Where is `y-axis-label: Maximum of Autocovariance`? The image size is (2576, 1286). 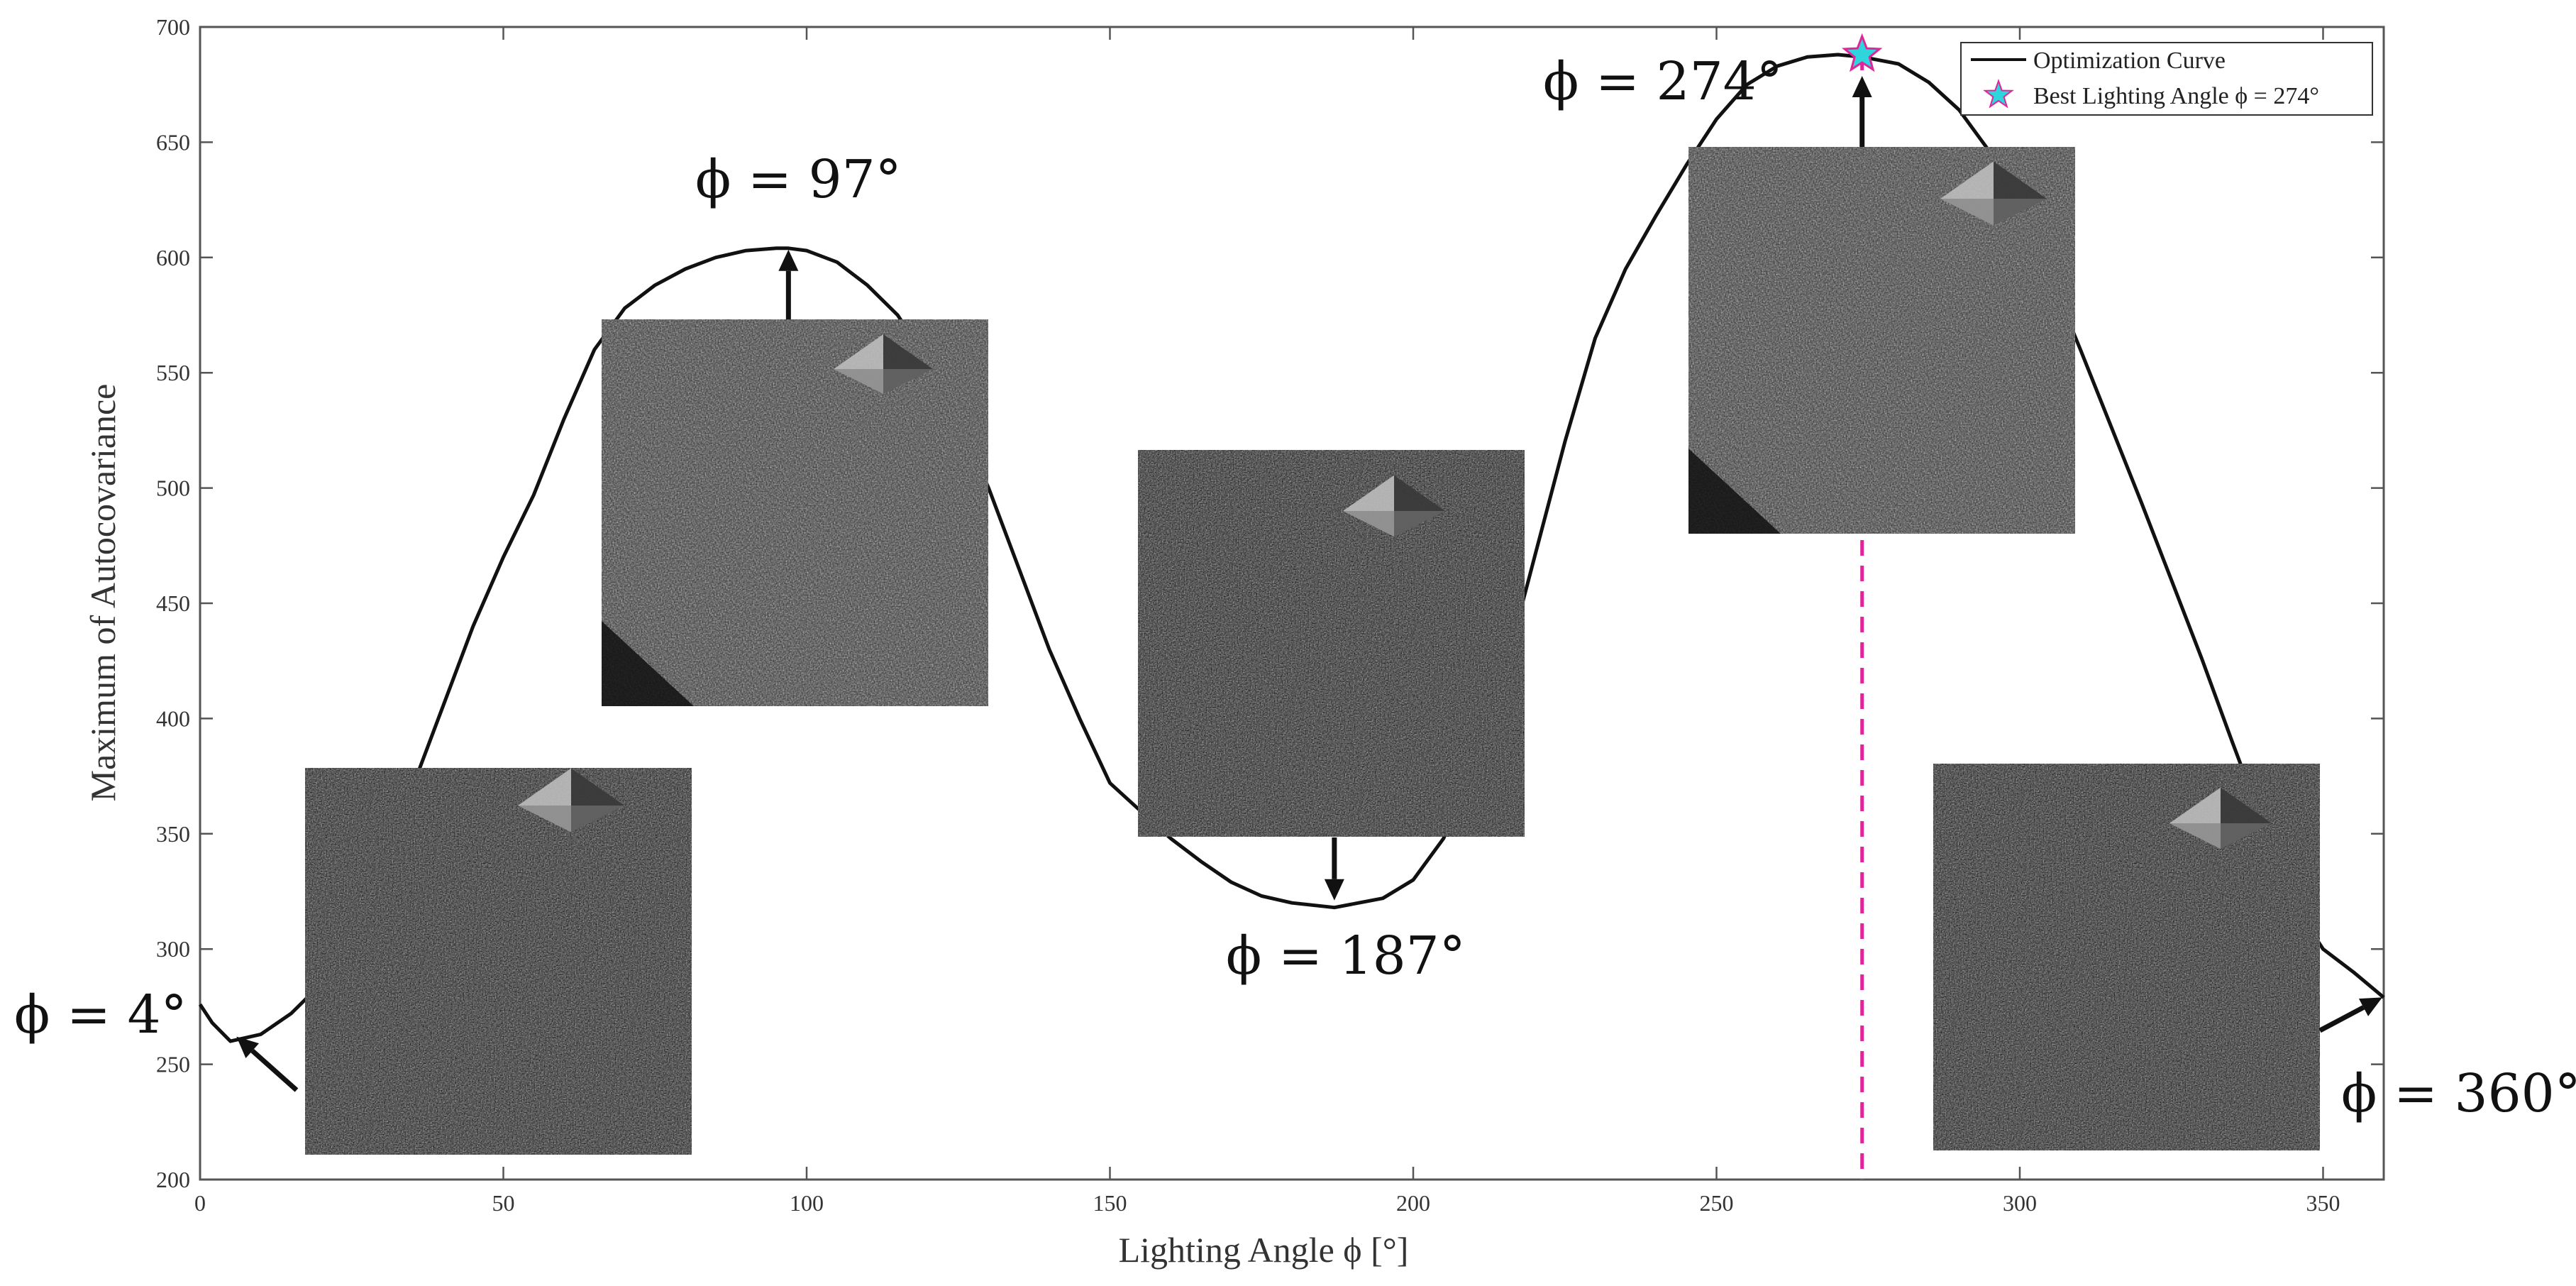 y-axis-label: Maximum of Autocovariance is located at coordinates (103, 593).